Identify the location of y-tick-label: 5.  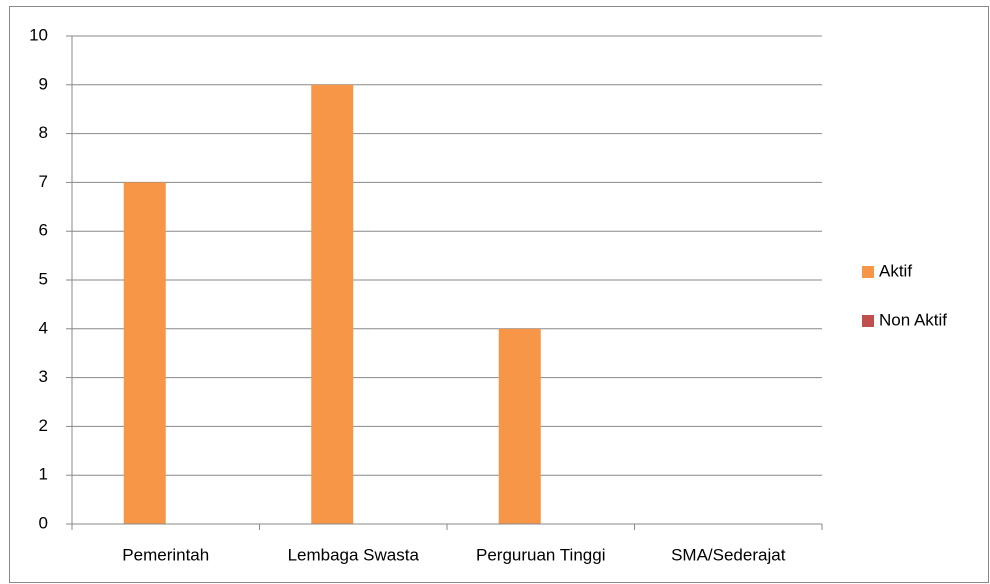
(43, 278).